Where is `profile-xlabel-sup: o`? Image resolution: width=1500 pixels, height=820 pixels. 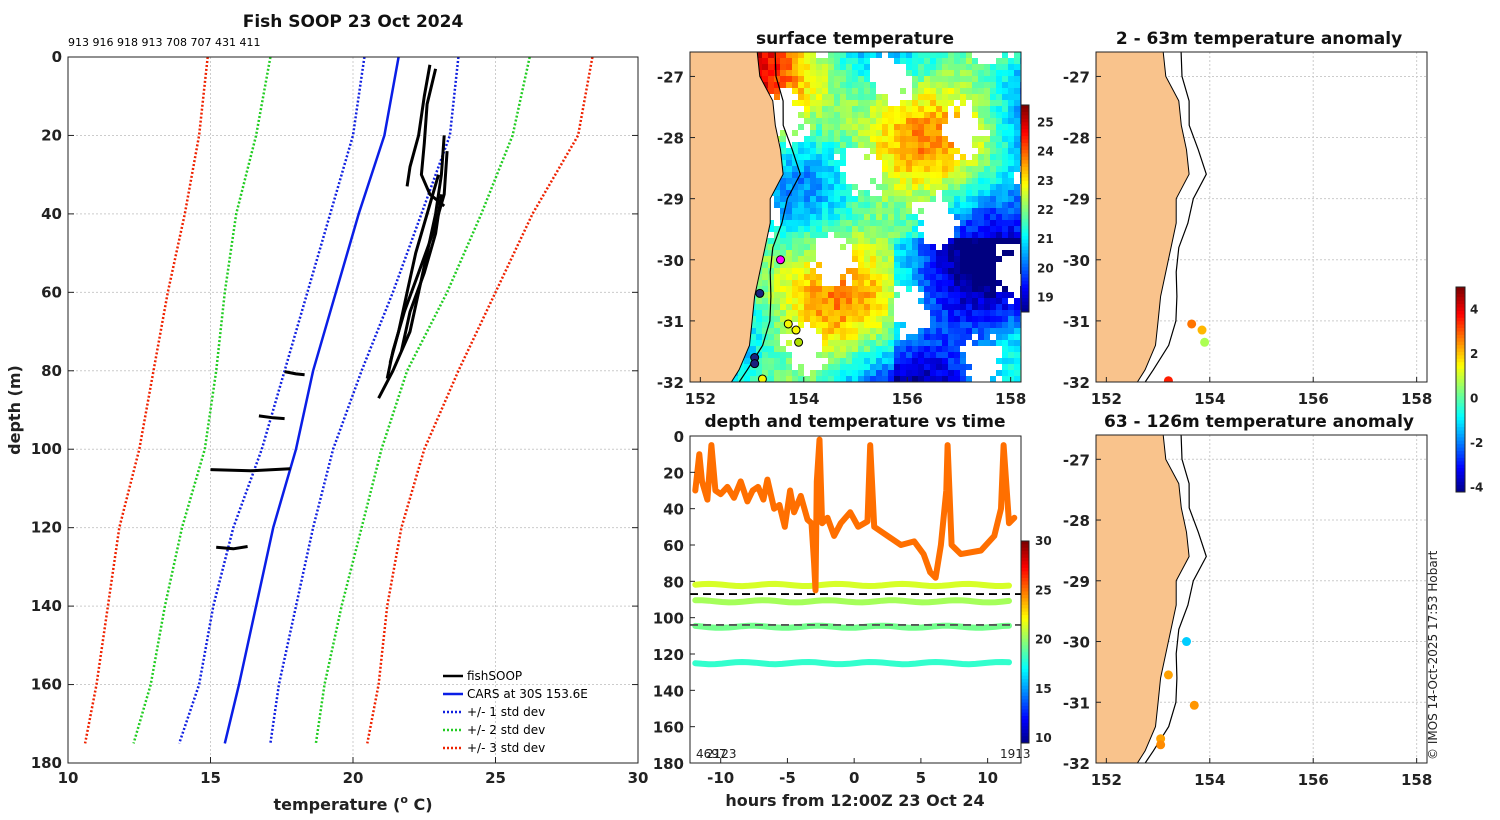
profile-xlabel-sup: o is located at coordinates (404, 799).